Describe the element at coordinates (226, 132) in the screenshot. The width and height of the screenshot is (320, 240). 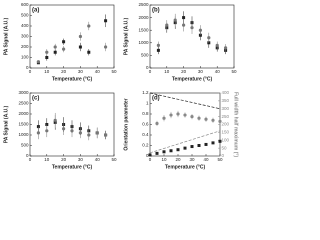
I see `y2-tick-label: 150` at that location.